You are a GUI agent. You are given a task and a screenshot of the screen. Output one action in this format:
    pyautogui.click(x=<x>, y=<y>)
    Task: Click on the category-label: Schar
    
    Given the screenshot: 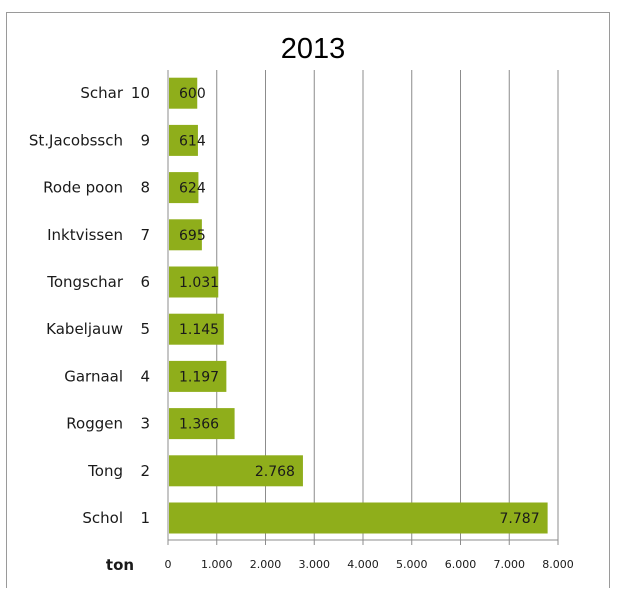 What is the action you would take?
    pyautogui.click(x=101, y=93)
    